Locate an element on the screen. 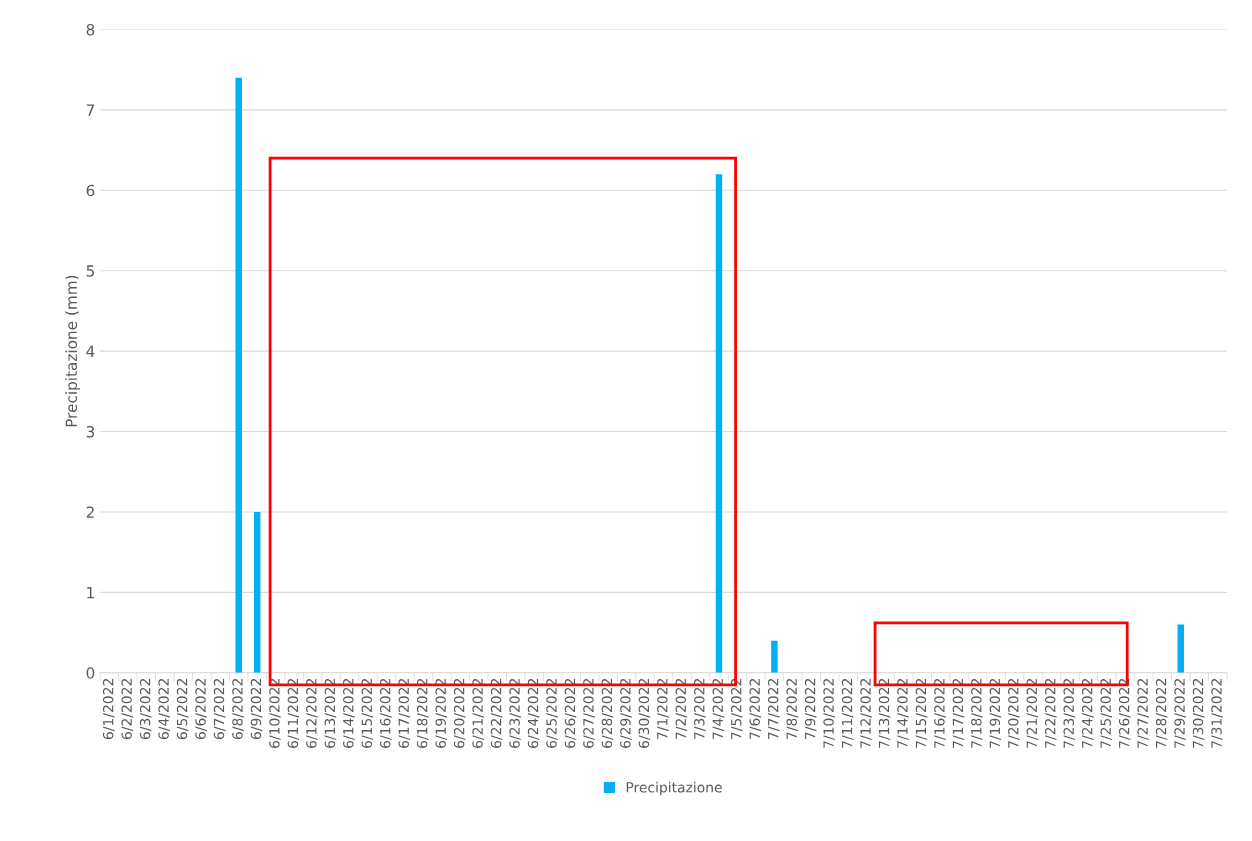 The image size is (1252, 841). x-tick-label: 6/21/2022 is located at coordinates (478, 713).